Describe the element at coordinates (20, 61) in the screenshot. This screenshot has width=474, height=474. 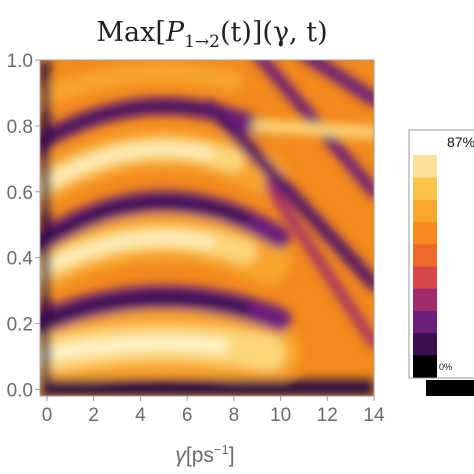
I see `y-tick-label: 1.0` at that location.